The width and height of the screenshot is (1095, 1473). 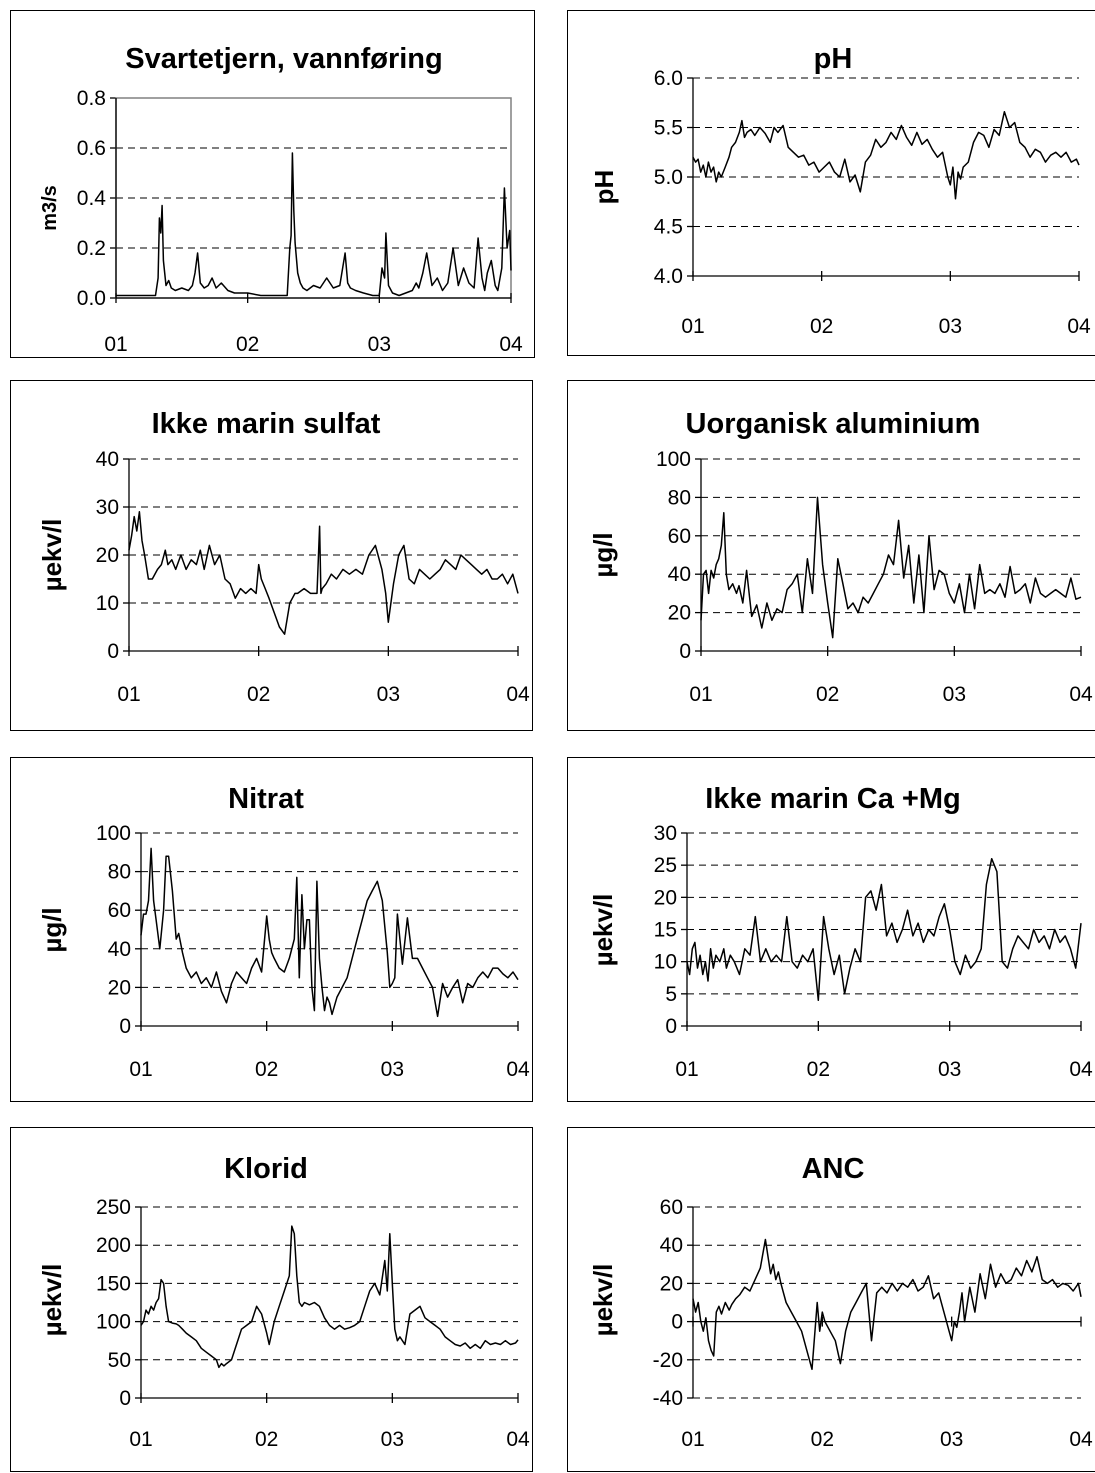 What do you see at coordinates (668, 128) in the screenshot?
I see `y-tick-label: 5.5` at bounding box center [668, 128].